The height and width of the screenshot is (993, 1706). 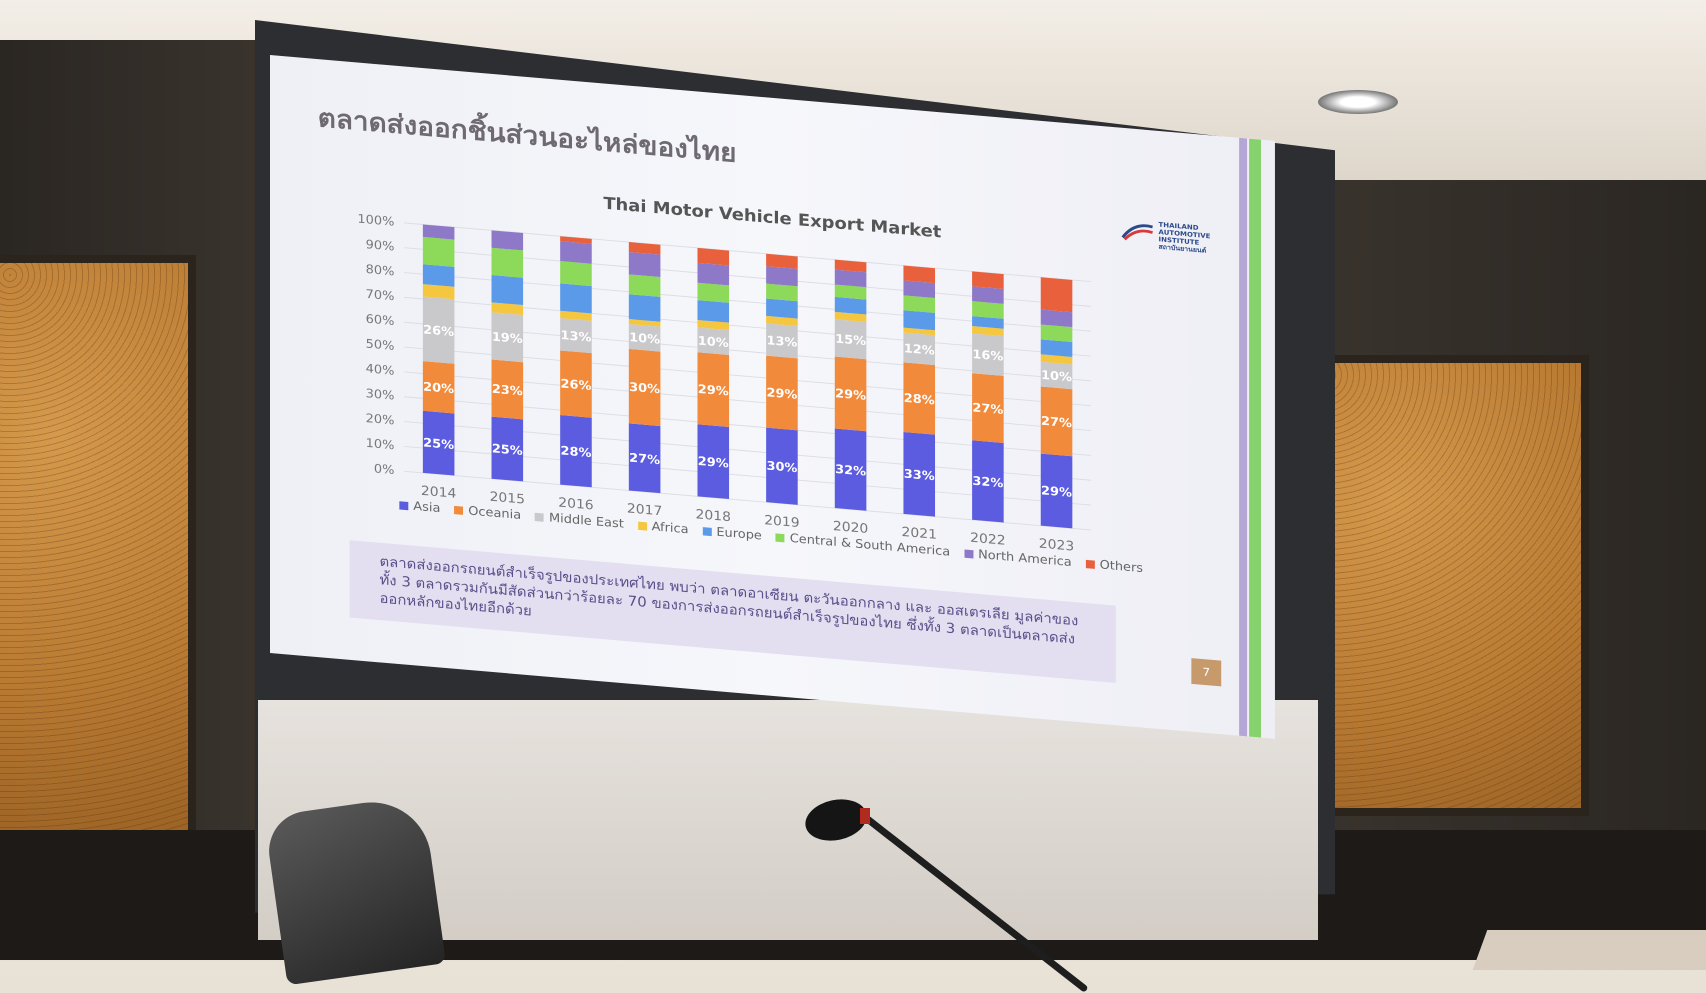 What do you see at coordinates (1137, 232) in the screenshot?
I see `logo-swoosh-icon` at bounding box center [1137, 232].